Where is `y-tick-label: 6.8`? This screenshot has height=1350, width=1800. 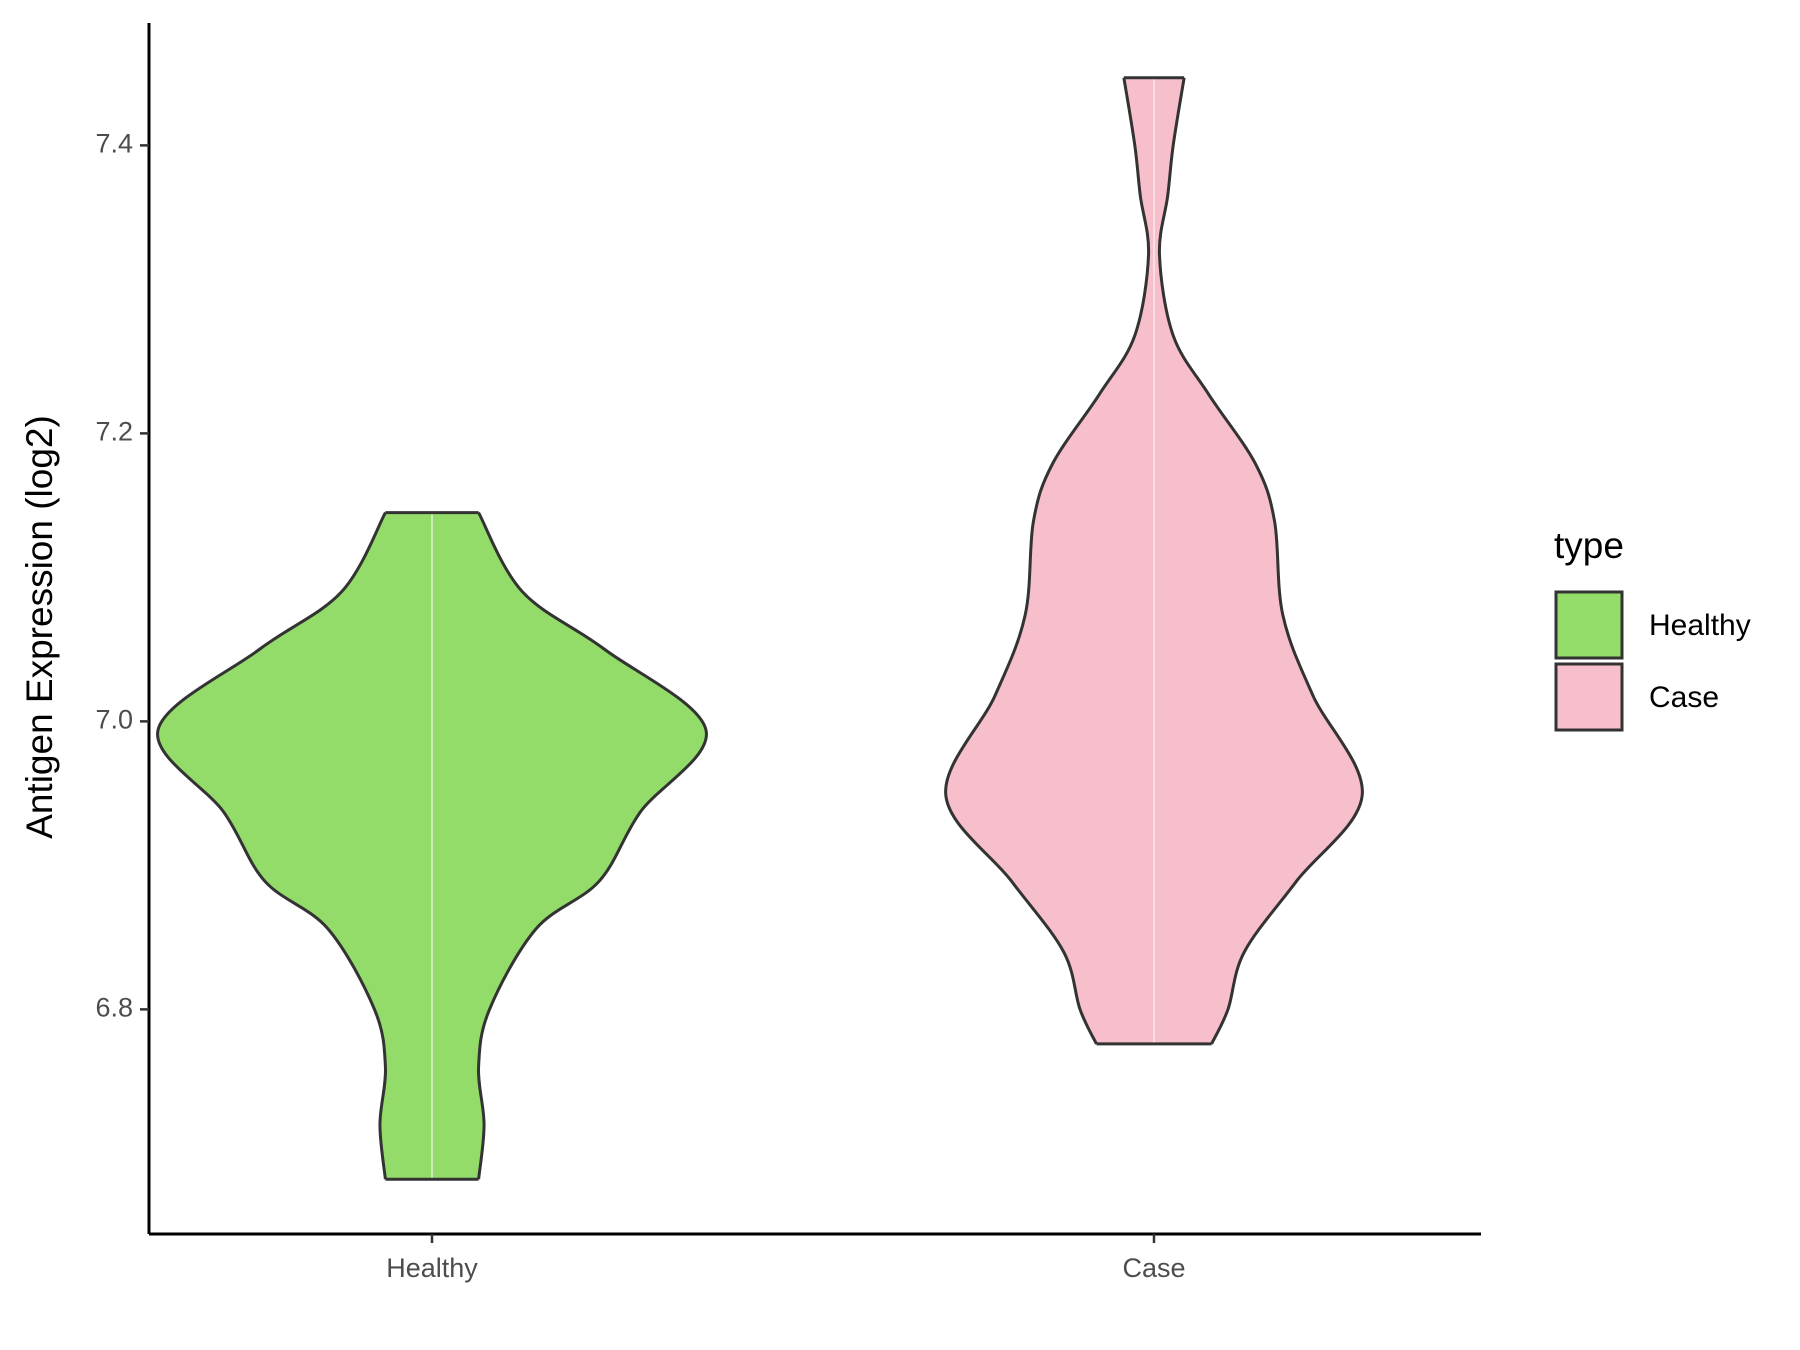
y-tick-label: 6.8 is located at coordinates (114, 1007).